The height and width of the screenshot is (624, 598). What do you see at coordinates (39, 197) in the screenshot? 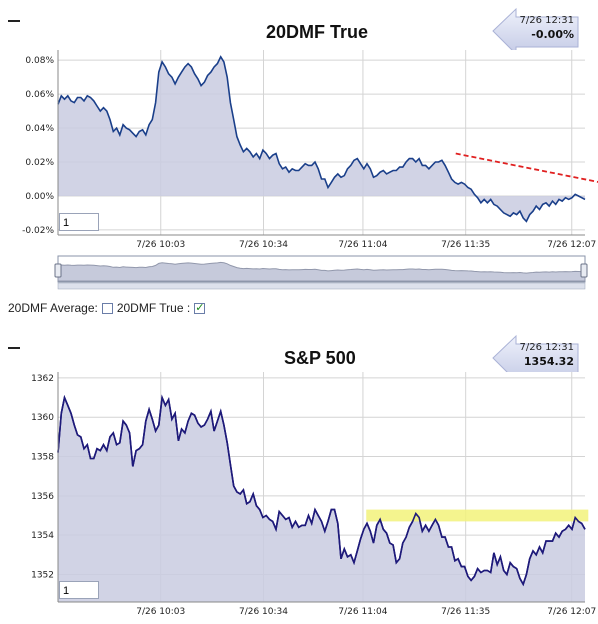
I see `y-tick-label: 0.00%` at bounding box center [39, 197].